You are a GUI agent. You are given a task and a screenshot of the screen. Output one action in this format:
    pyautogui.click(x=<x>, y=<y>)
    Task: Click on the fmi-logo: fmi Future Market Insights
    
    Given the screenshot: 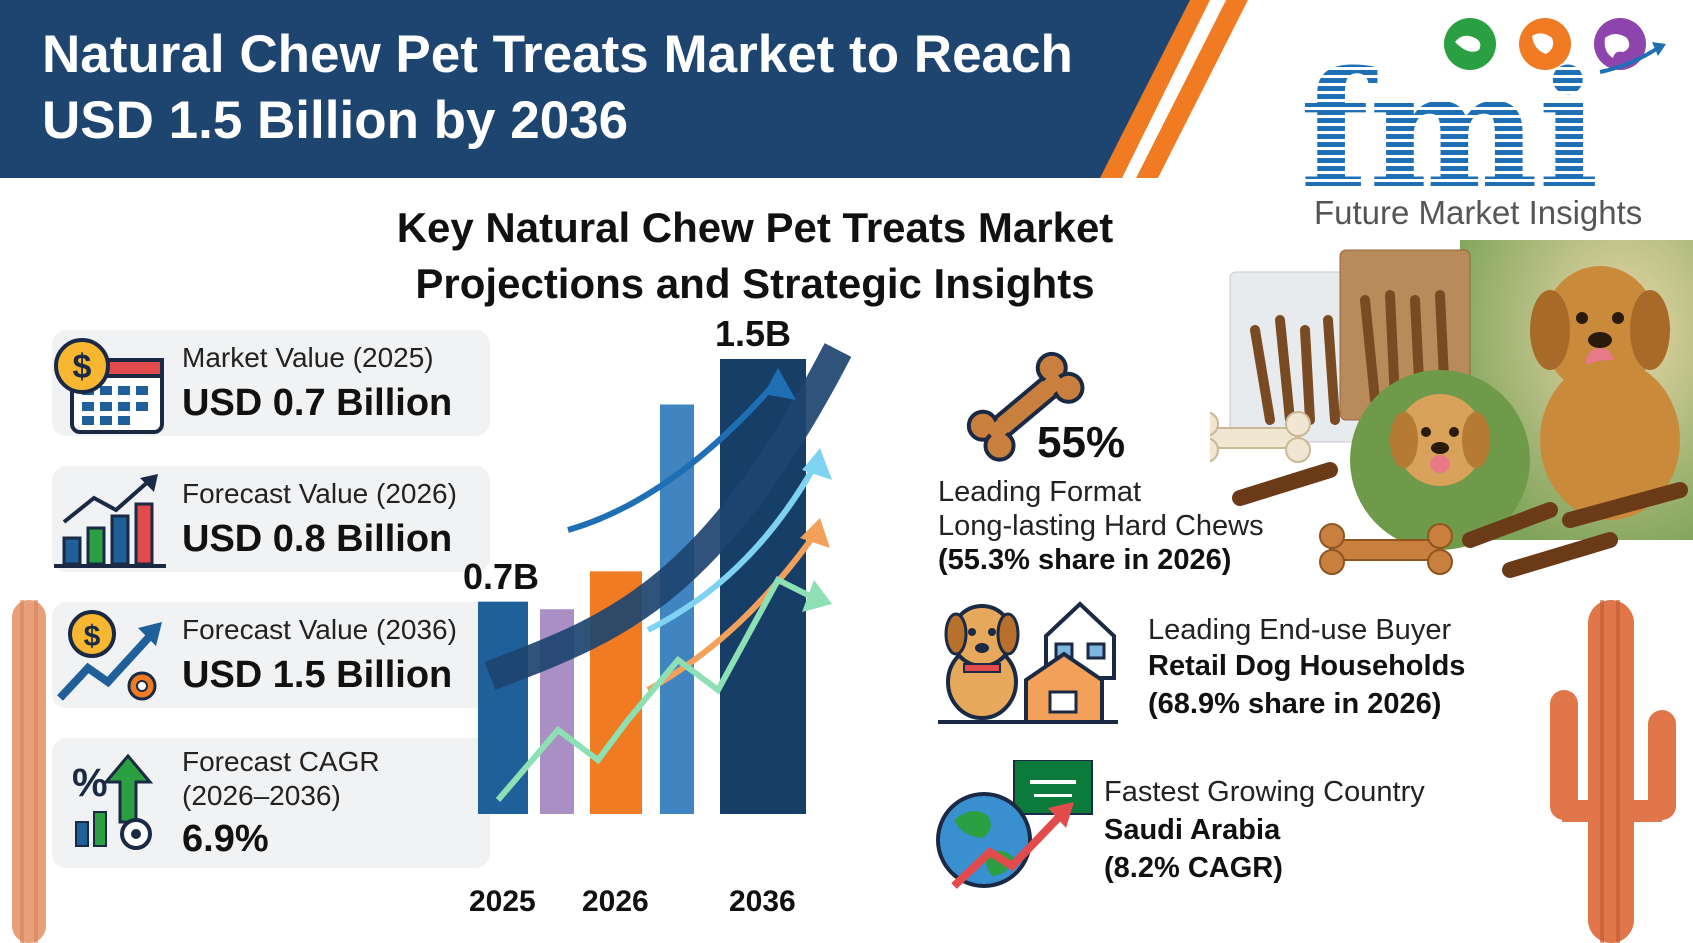 What is the action you would take?
    pyautogui.click(x=1492, y=124)
    